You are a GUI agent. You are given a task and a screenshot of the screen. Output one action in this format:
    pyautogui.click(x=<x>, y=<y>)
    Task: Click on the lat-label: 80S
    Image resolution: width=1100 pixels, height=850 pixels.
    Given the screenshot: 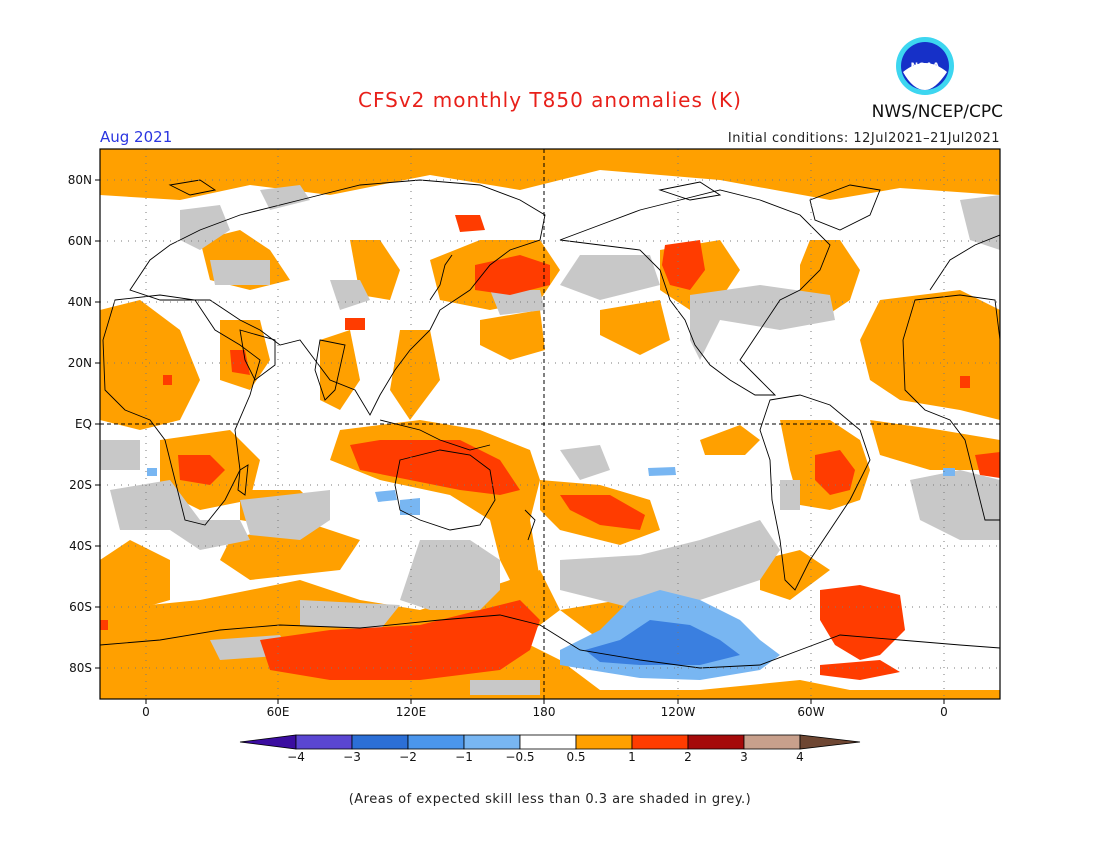 What is the action you would take?
    pyautogui.click(x=80, y=668)
    